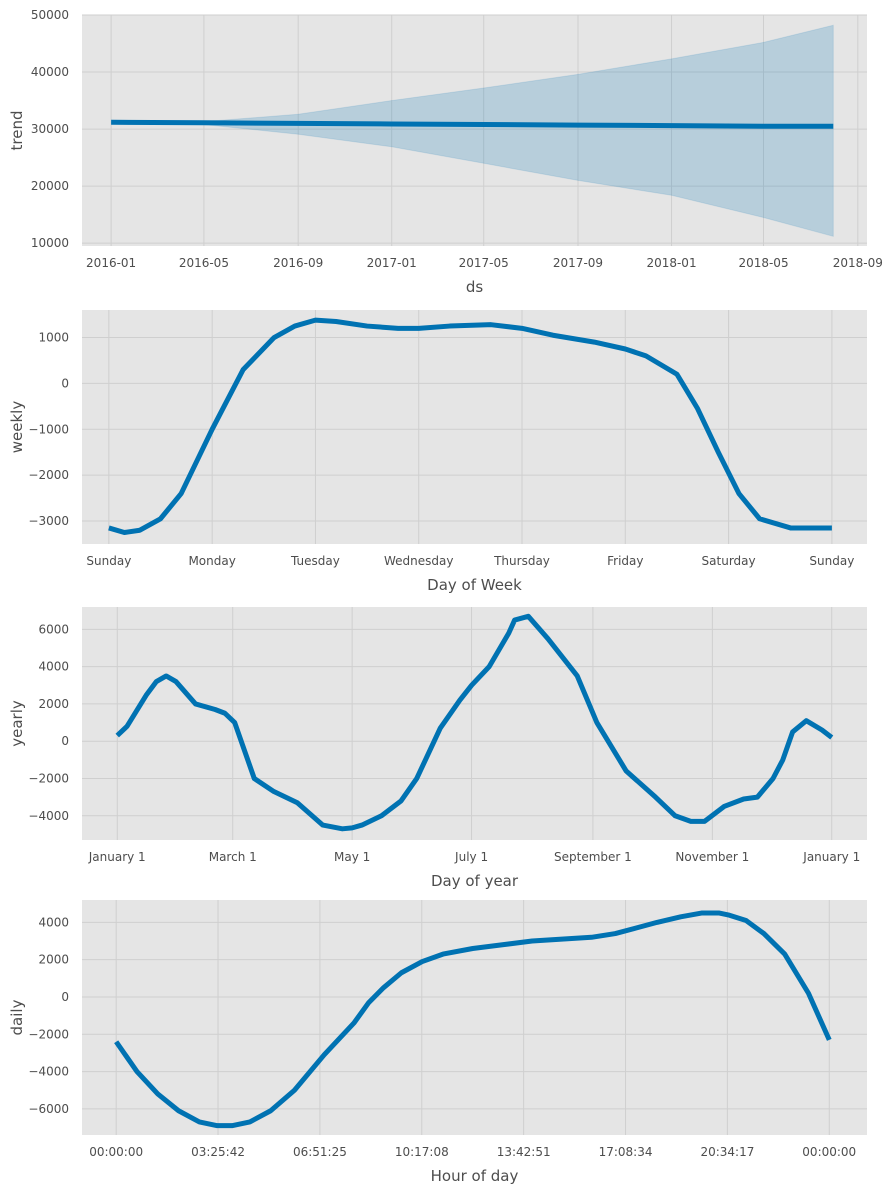 This screenshot has width=889, height=1189. Describe the element at coordinates (626, 1152) in the screenshot. I see `x-tick-label: 17:08:34` at that location.